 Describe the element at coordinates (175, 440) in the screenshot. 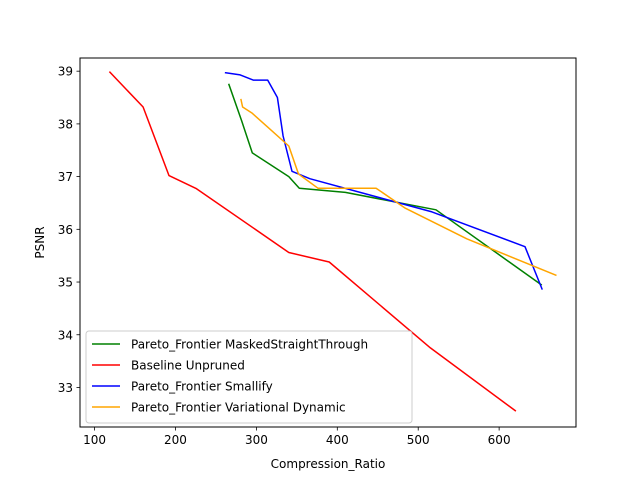

I see `x-tick-label-1: 200` at that location.